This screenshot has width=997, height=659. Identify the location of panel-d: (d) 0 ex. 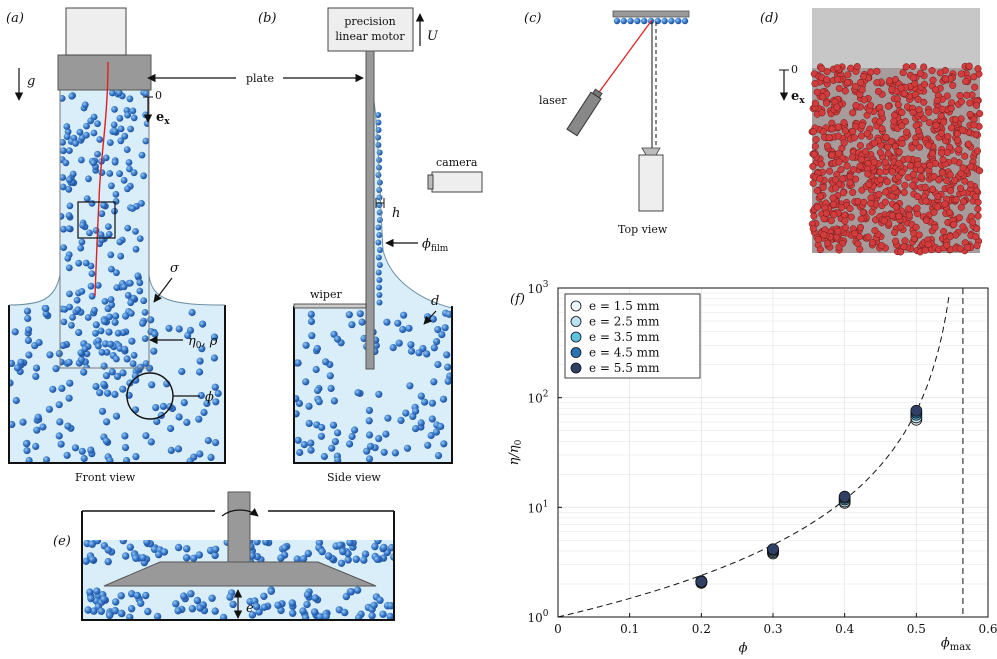
(872, 132).